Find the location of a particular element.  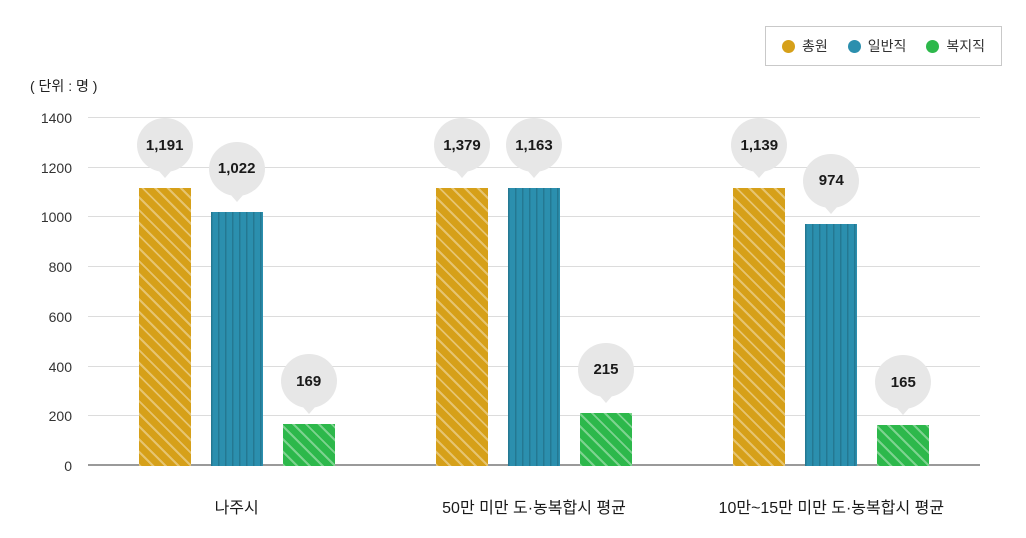

legend-item-bokjijik: 복지직 is located at coordinates (955, 46).